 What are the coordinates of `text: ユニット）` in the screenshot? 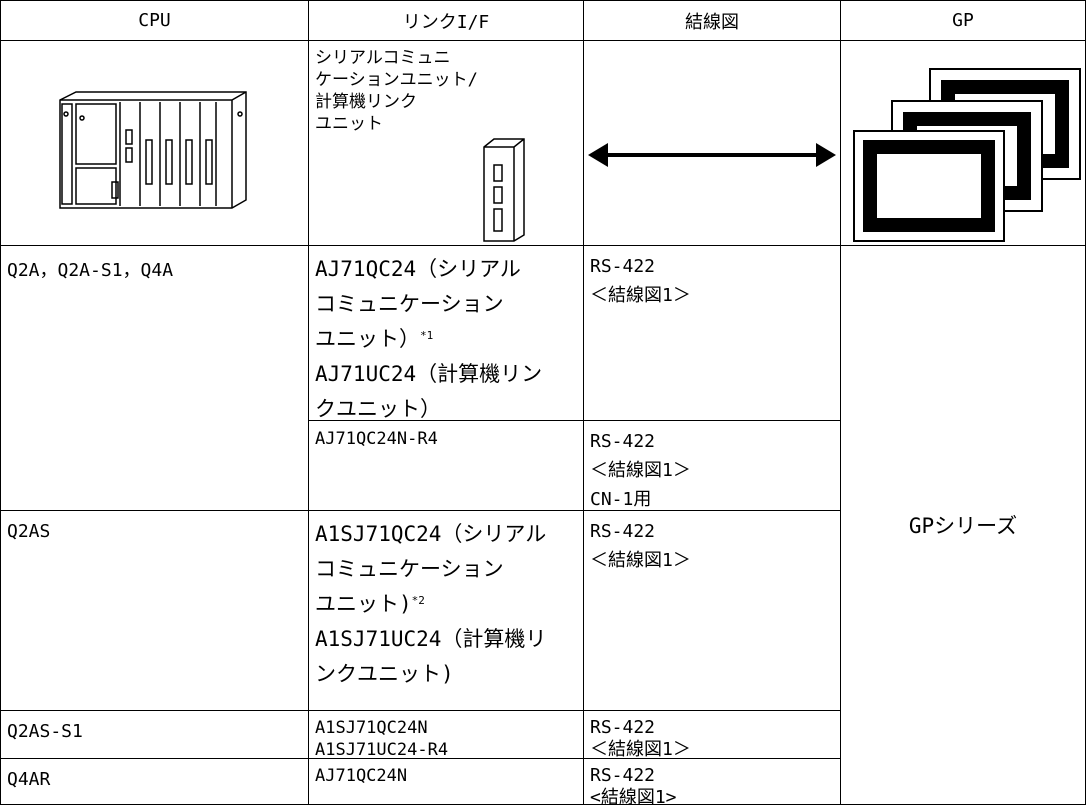 It's located at (367, 339).